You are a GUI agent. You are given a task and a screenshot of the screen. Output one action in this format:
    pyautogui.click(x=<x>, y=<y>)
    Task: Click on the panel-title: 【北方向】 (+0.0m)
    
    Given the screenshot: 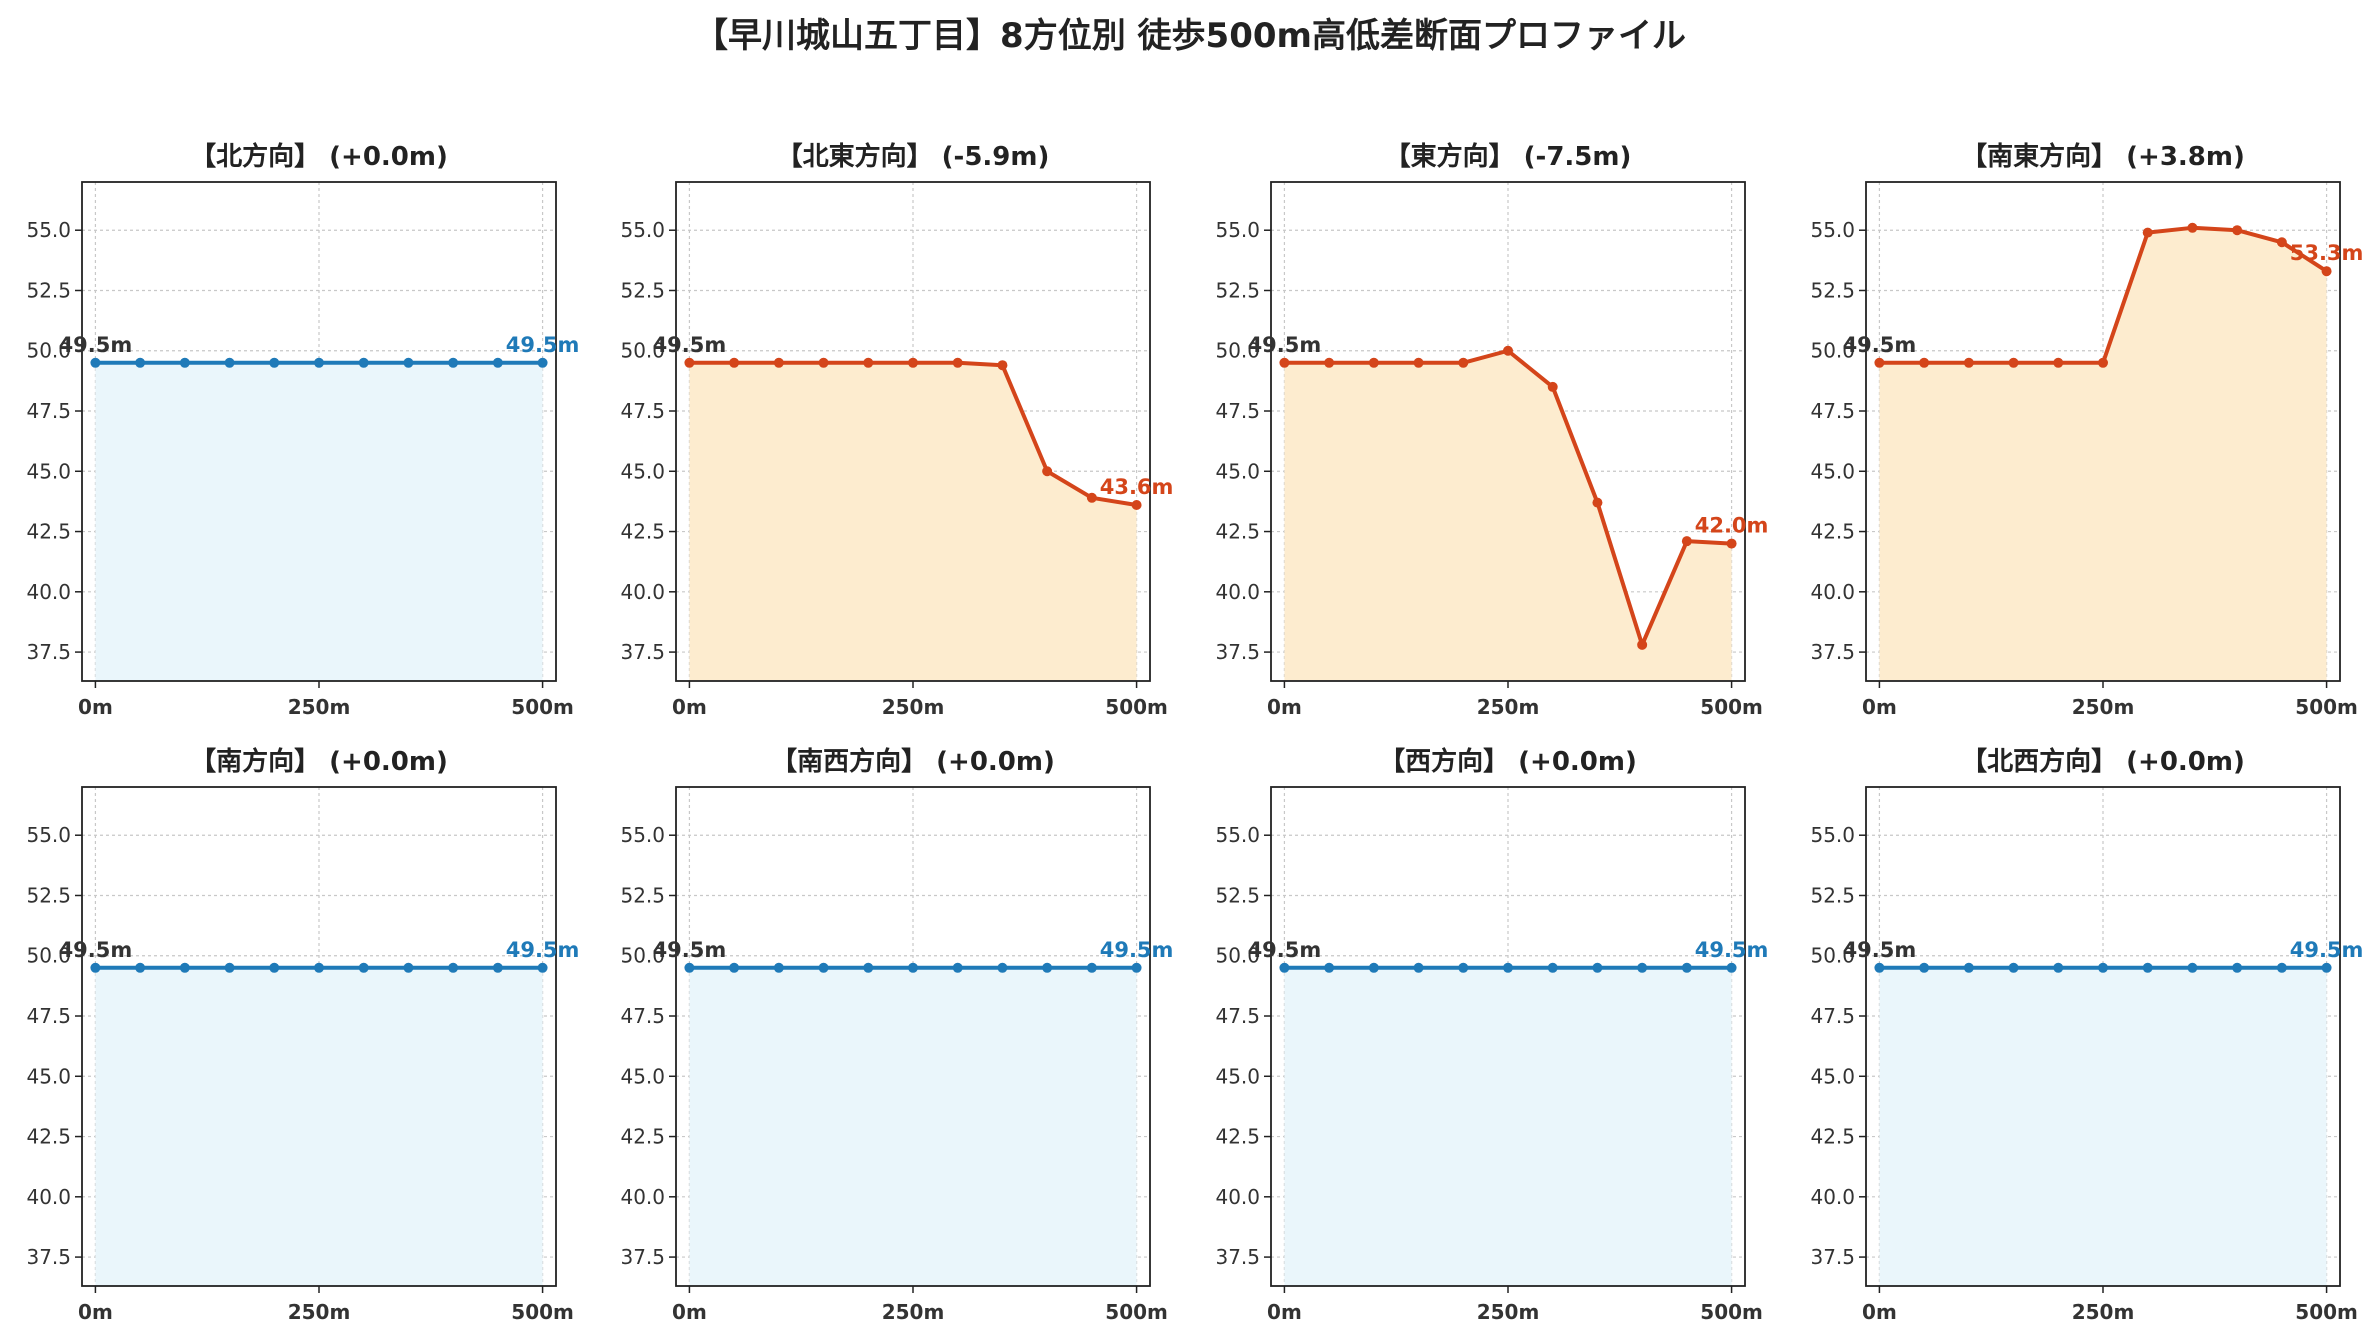 What is the action you would take?
    pyautogui.click(x=319, y=156)
    